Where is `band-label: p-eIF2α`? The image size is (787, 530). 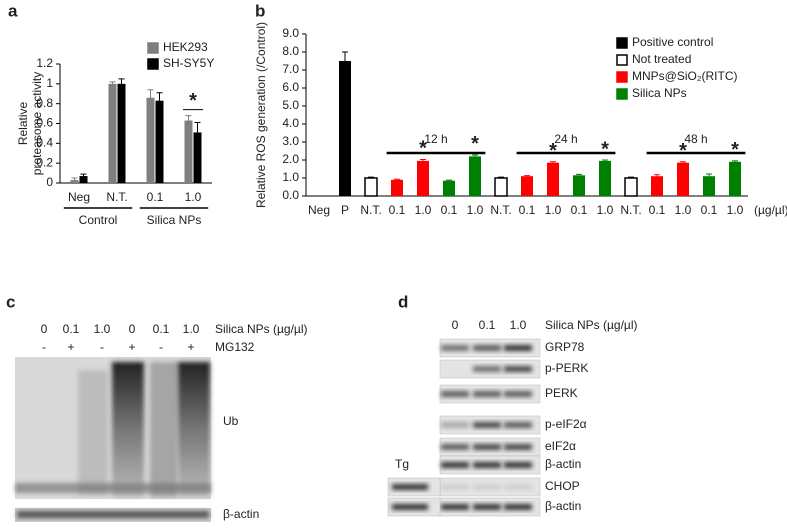 band-label: p-eIF2α is located at coordinates (566, 424).